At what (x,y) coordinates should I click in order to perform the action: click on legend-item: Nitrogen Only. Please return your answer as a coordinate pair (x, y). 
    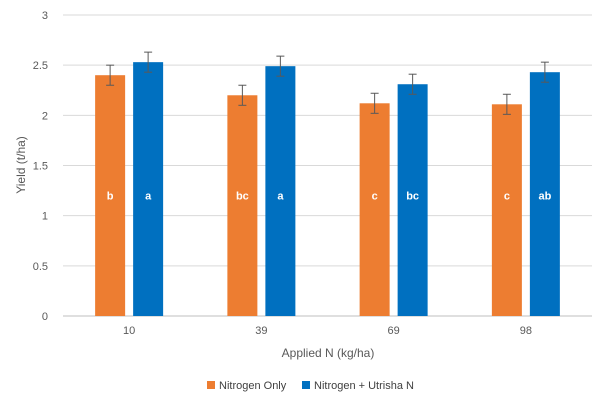
    Looking at the image, I should click on (247, 386).